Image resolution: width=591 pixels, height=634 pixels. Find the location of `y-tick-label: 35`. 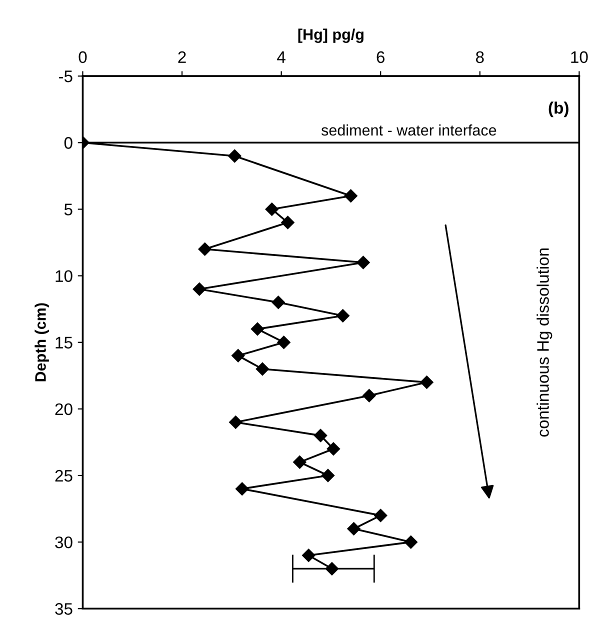

y-tick-label: 35 is located at coordinates (63, 609).